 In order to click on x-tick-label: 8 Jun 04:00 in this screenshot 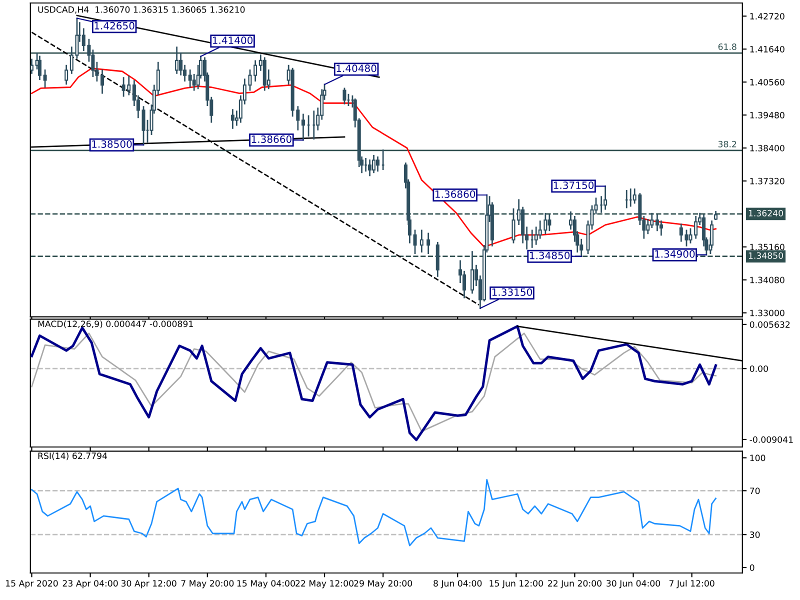, I will do `click(458, 584)`.